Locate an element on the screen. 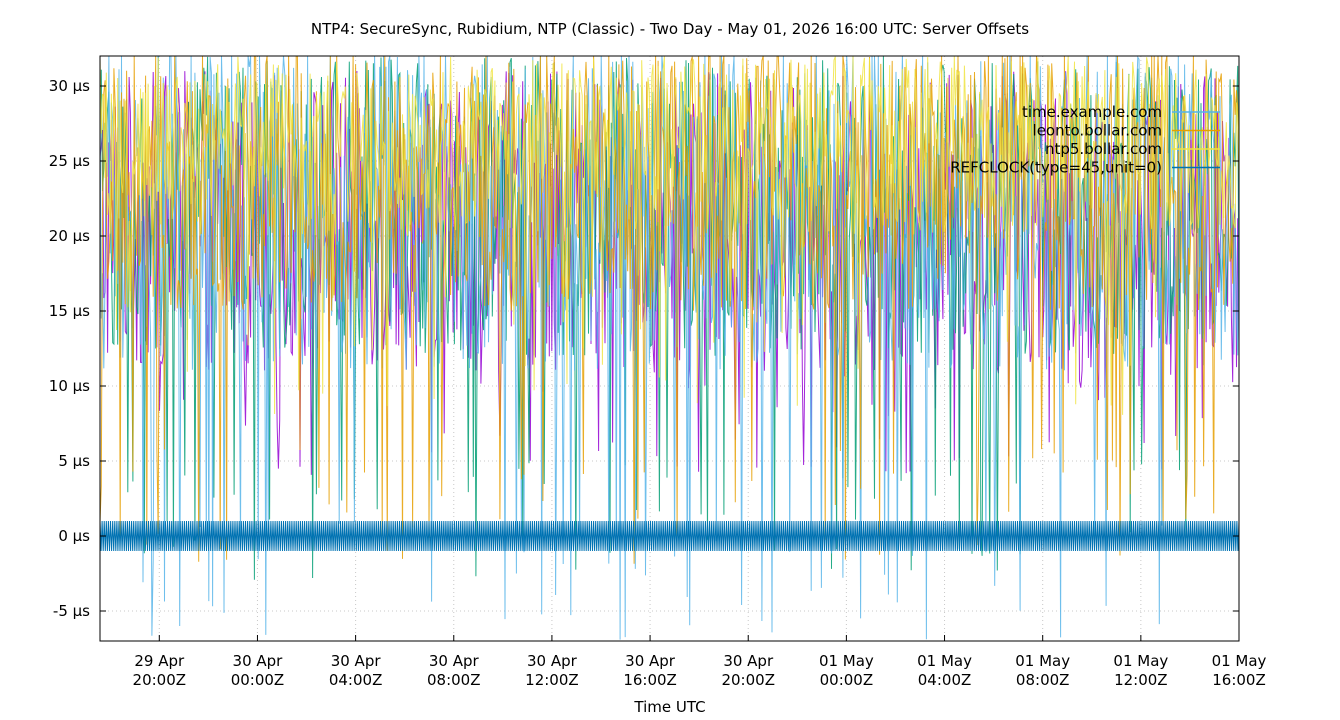 The height and width of the screenshot is (720, 1340). y-tick-label: 5 µs is located at coordinates (74, 461).